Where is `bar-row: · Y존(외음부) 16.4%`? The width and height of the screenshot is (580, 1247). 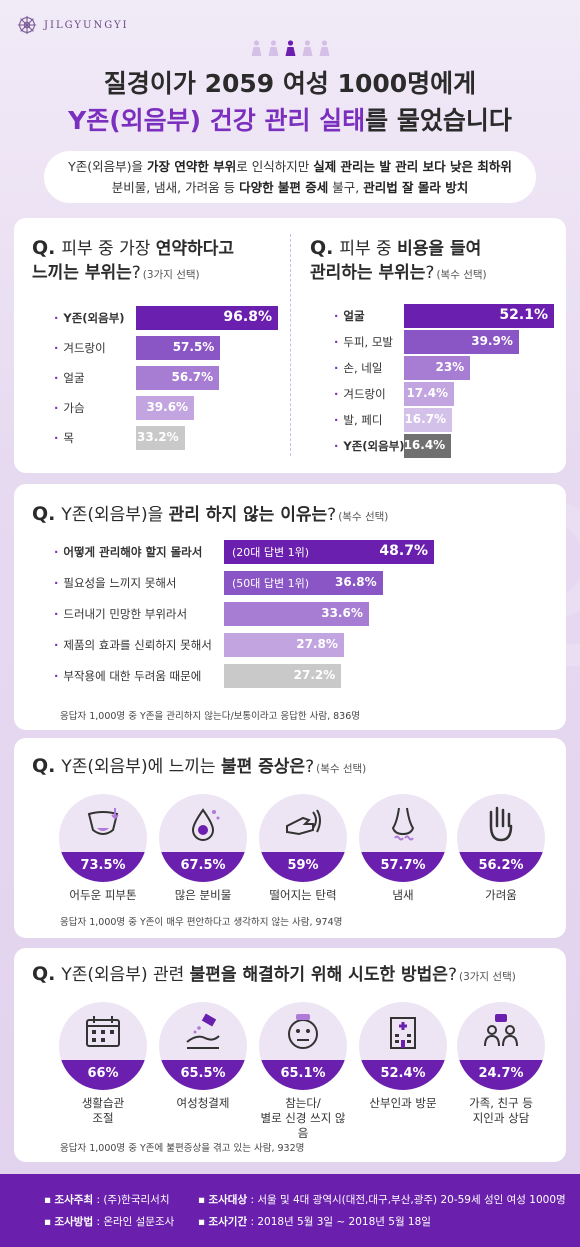 bar-row: · Y존(외음부) 16.4% is located at coordinates (444, 446).